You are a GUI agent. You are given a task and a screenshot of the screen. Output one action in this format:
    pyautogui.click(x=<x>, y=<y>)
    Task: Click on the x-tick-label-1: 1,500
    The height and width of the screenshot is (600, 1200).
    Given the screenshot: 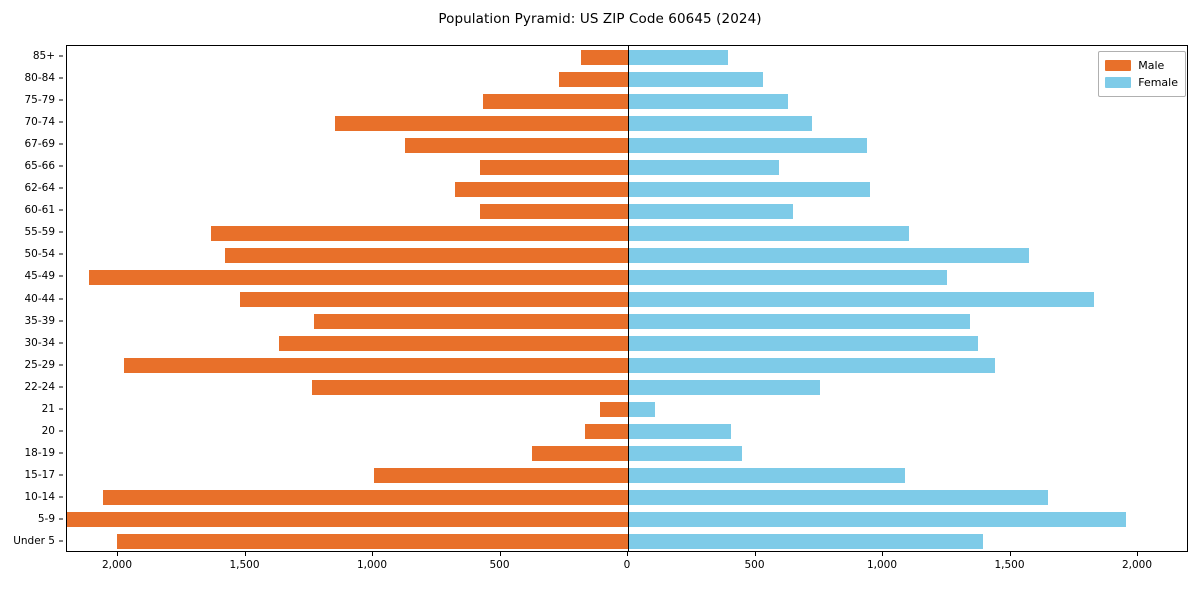 What is the action you would take?
    pyautogui.click(x=244, y=565)
    